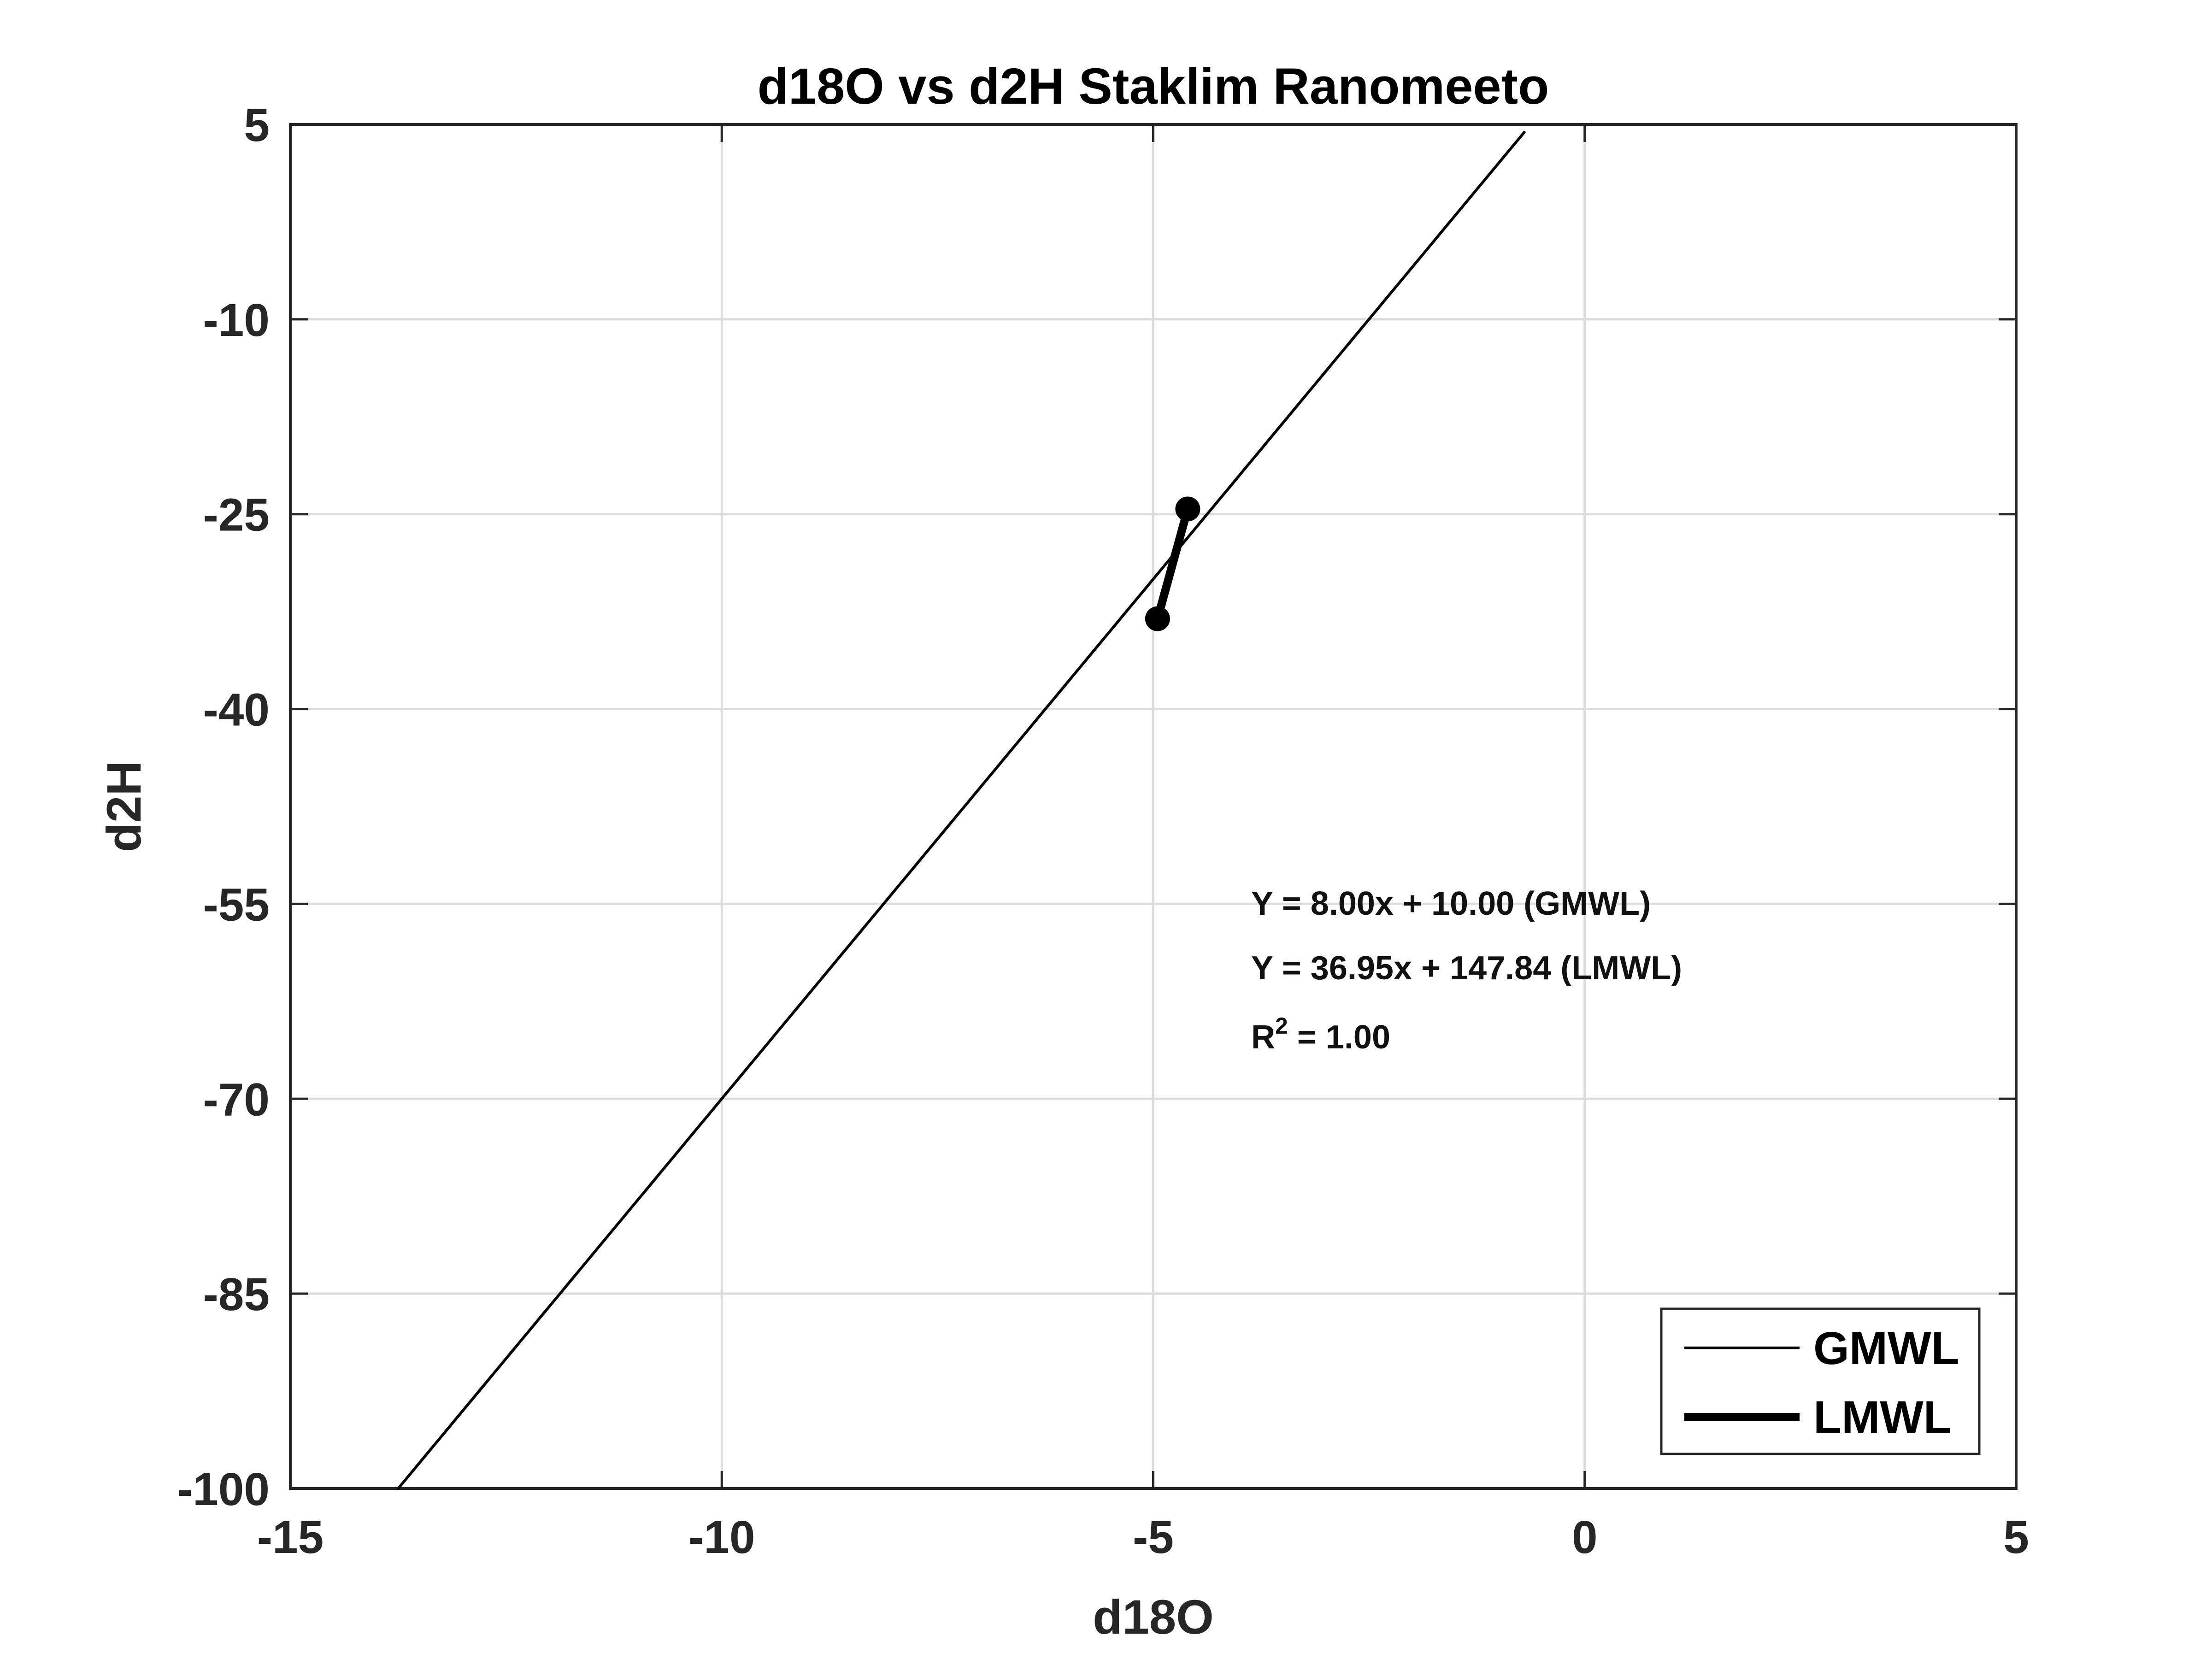  What do you see at coordinates (236, 904) in the screenshot?
I see `y-tick-label: -55` at bounding box center [236, 904].